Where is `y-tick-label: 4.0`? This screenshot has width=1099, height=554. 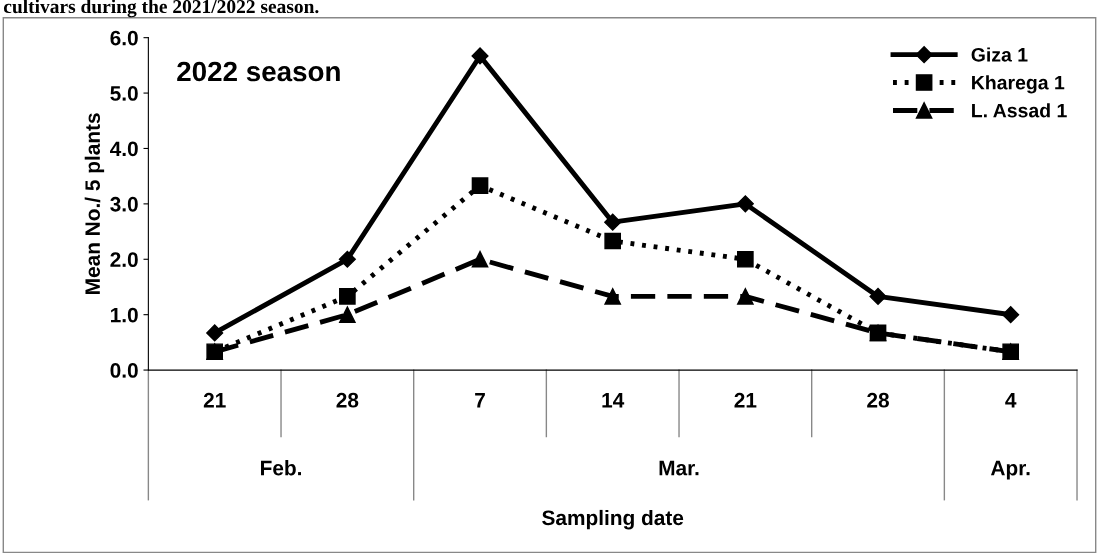 y-tick-label: 4.0 is located at coordinates (124, 149).